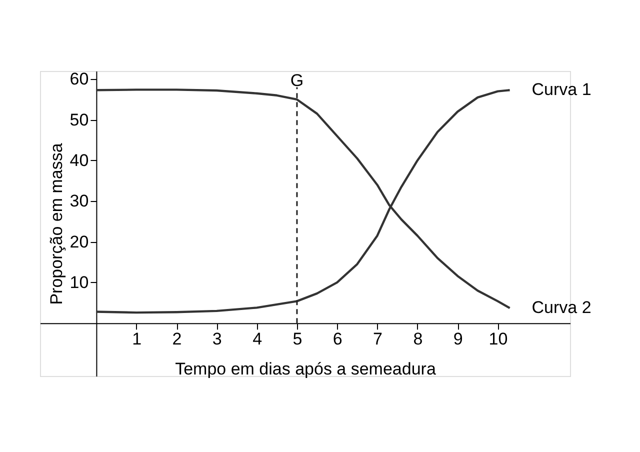 The height and width of the screenshot is (452, 640). What do you see at coordinates (217, 339) in the screenshot?
I see `x-tick-label: 3` at bounding box center [217, 339].